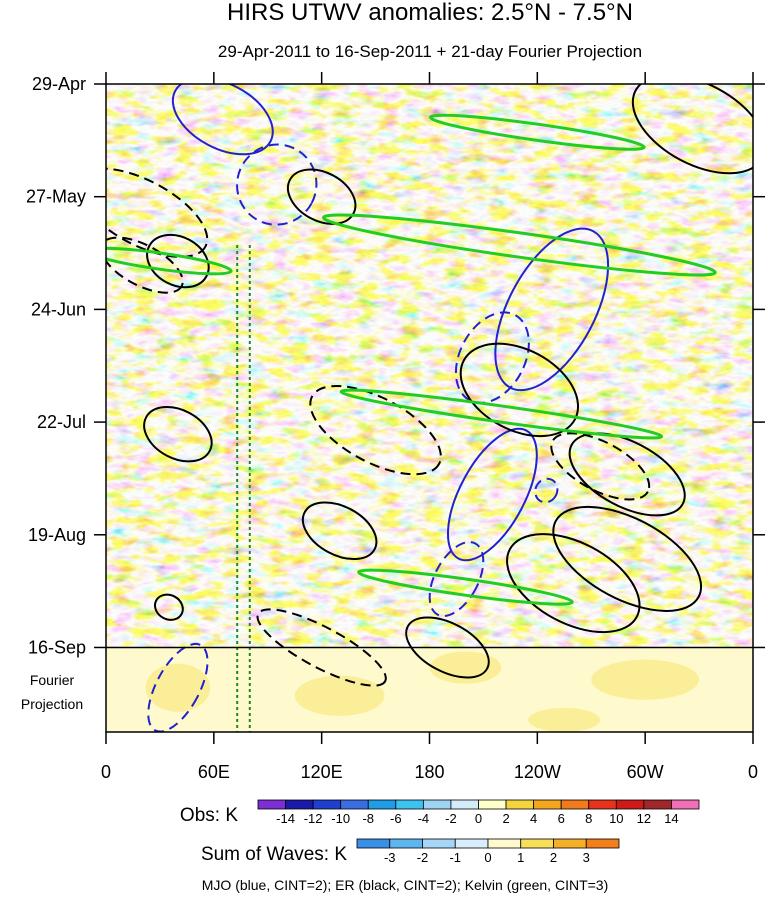 The width and height of the screenshot is (774, 899). I want to click on colorbar-tick-label: 8, so click(588, 818).